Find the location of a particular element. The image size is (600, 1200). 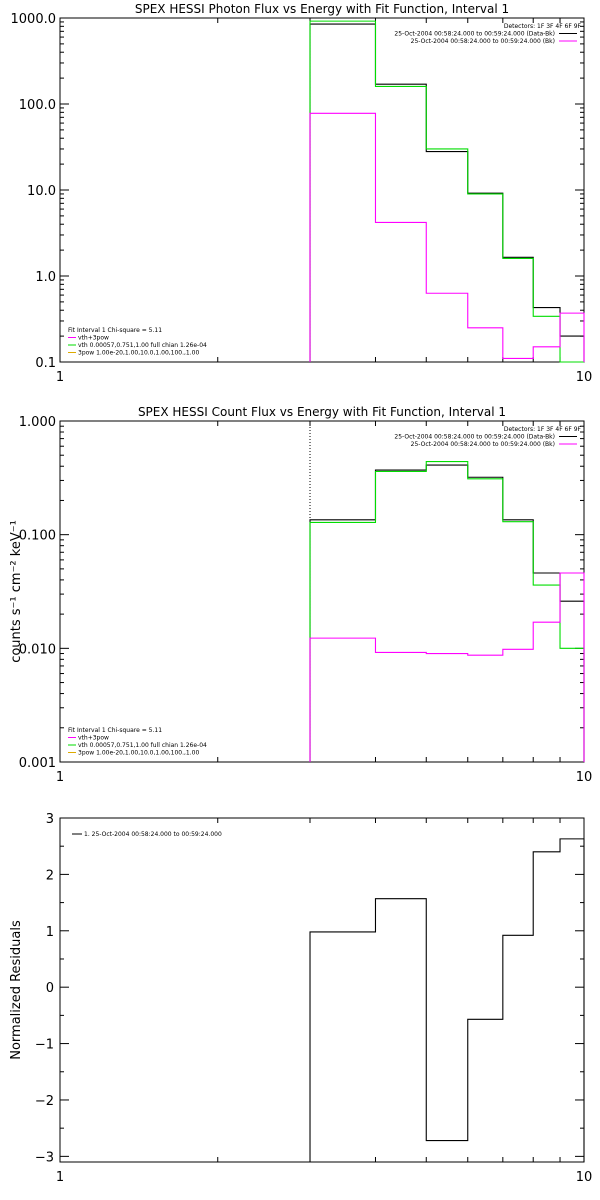

y-tick-label: 100.0 is located at coordinates (37, 105).